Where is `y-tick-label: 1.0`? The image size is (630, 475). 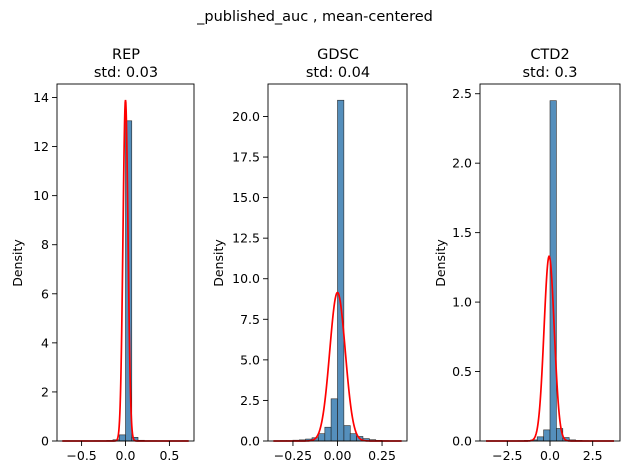
y-tick-label: 1.0 is located at coordinates (462, 302).